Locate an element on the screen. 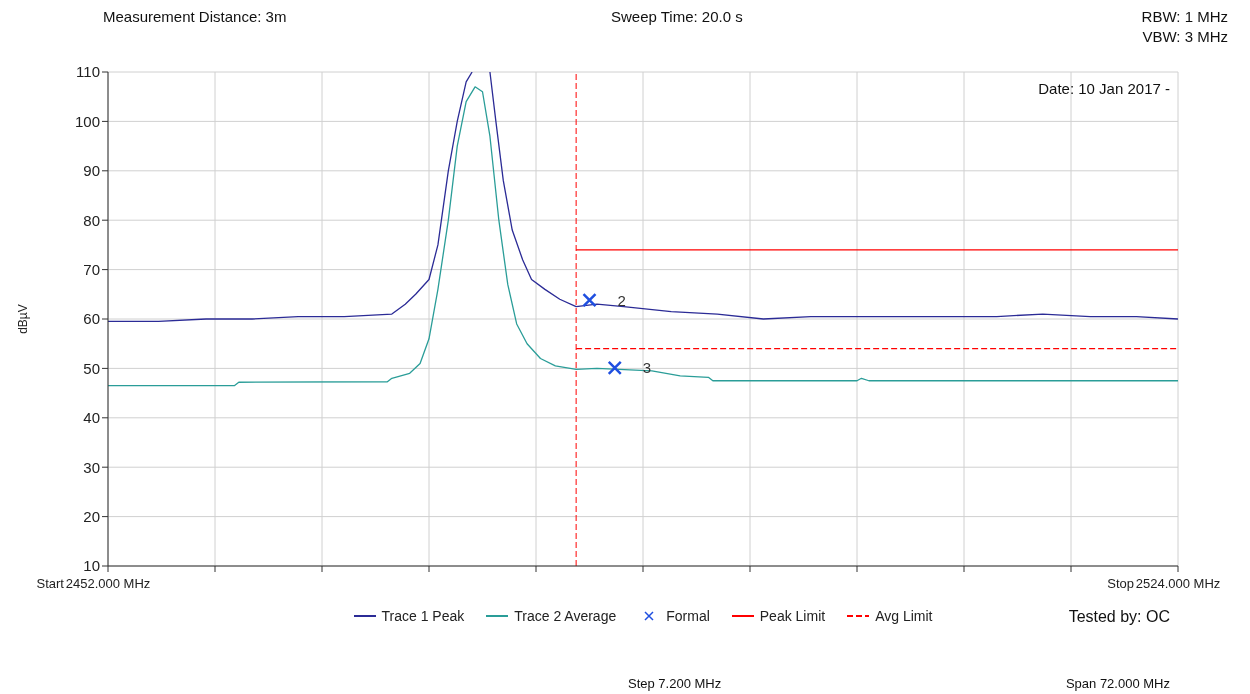 The image size is (1250, 694). y-tick-label: 110 is located at coordinates (88, 72).